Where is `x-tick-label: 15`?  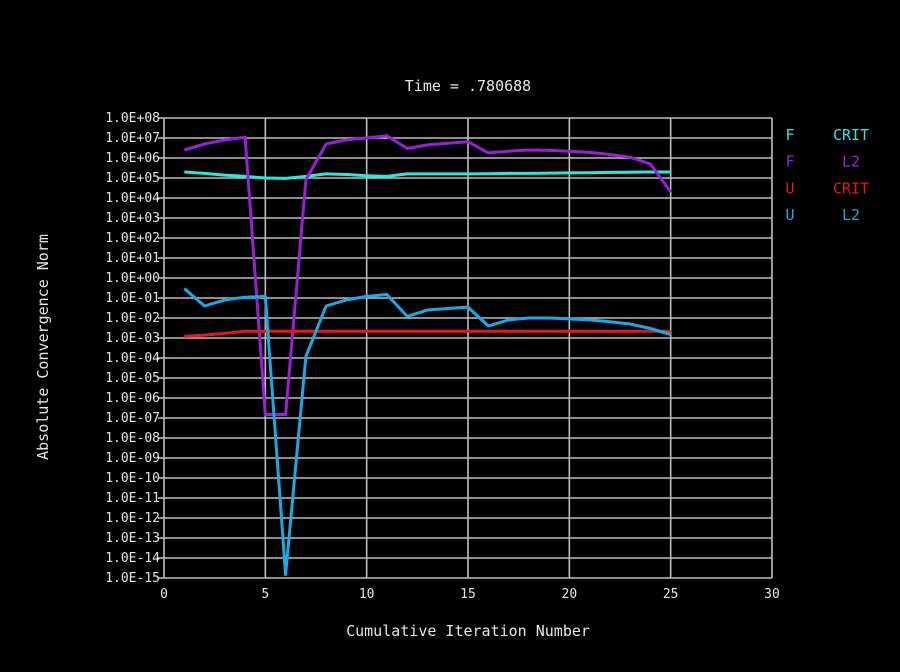
x-tick-label: 15 is located at coordinates (468, 594).